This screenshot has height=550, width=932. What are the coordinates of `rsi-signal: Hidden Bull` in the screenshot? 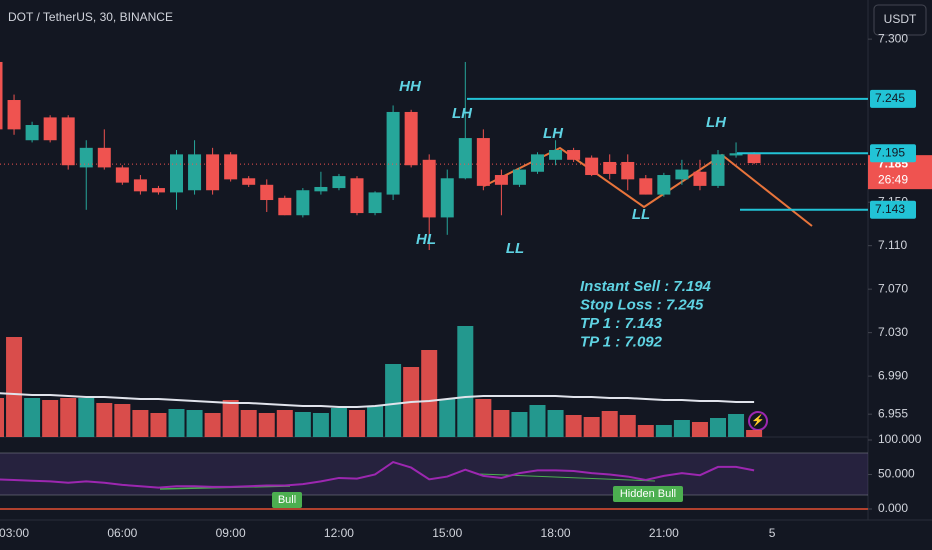 It's located at (648, 494).